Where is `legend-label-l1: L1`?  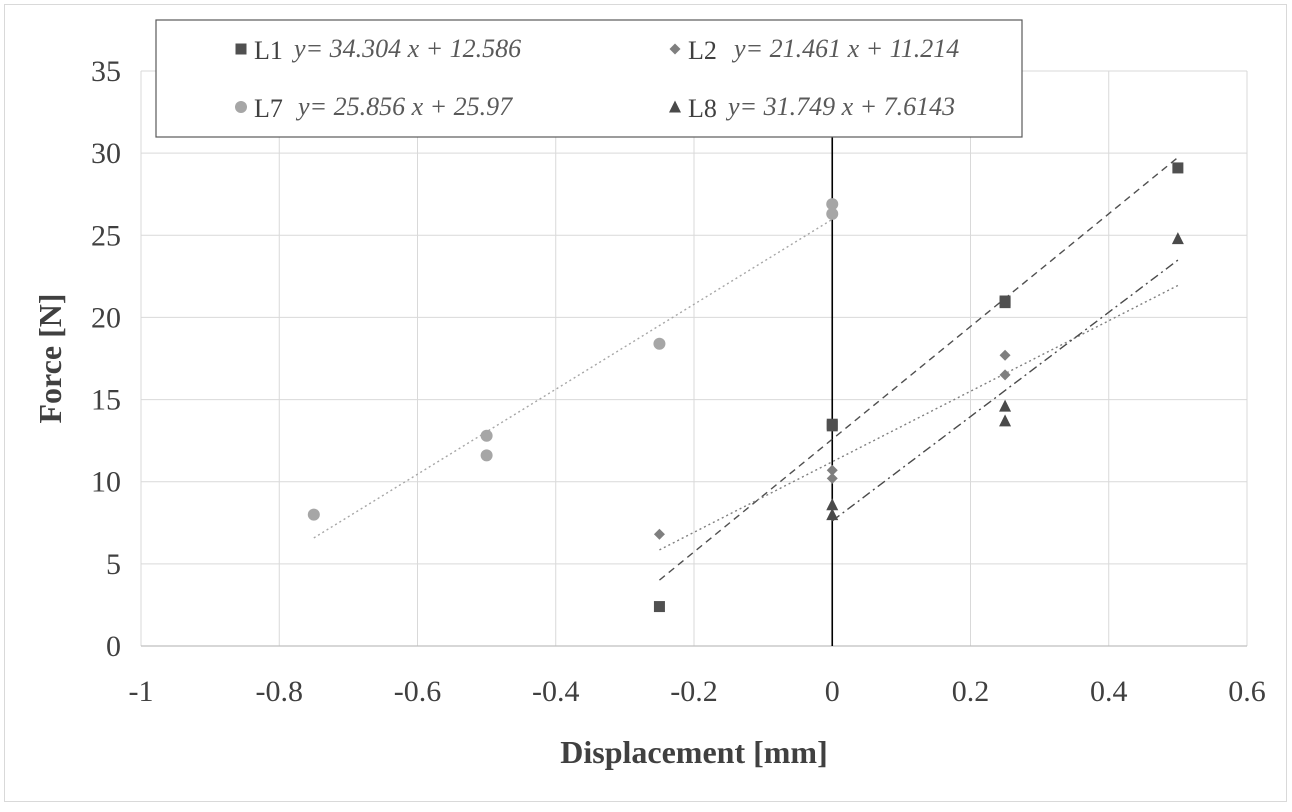 legend-label-l1: L1 is located at coordinates (268, 50).